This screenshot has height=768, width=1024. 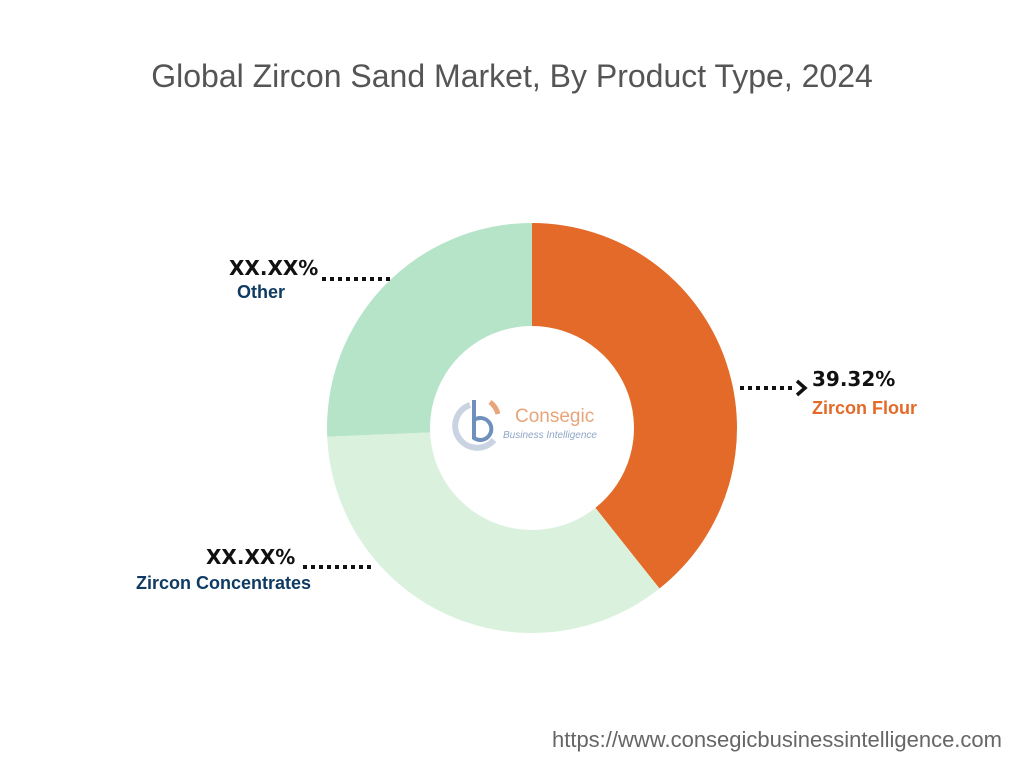 I want to click on slice-name-zircon-flour: Zircon Flour, so click(x=864, y=408).